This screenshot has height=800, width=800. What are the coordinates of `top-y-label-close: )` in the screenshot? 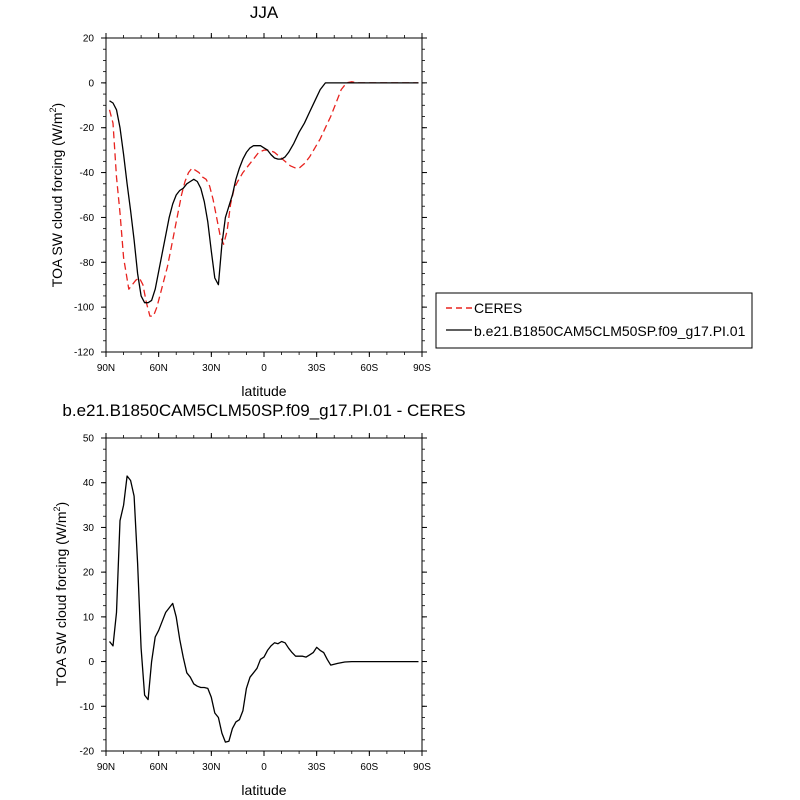 It's located at (57, 105).